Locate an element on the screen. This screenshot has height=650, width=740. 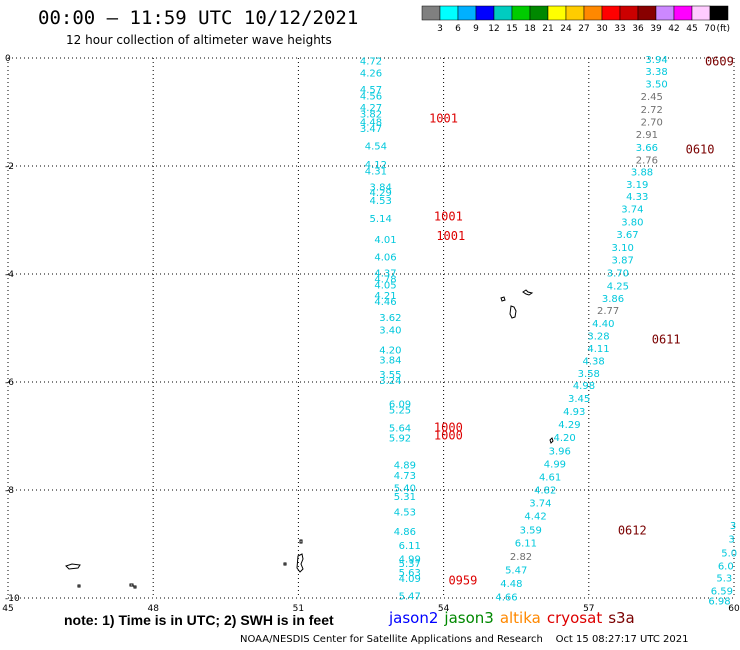
y-tick-label: 0 is located at coordinates (8, 59).